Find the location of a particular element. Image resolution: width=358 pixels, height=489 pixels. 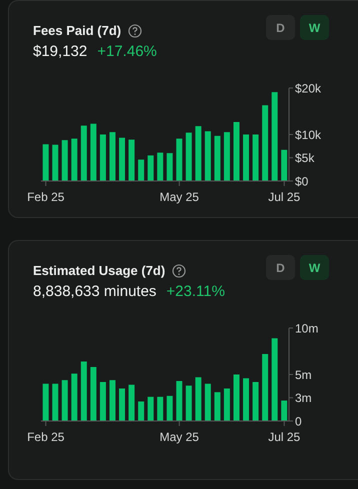

y-tick-label: 5m is located at coordinates (303, 375).